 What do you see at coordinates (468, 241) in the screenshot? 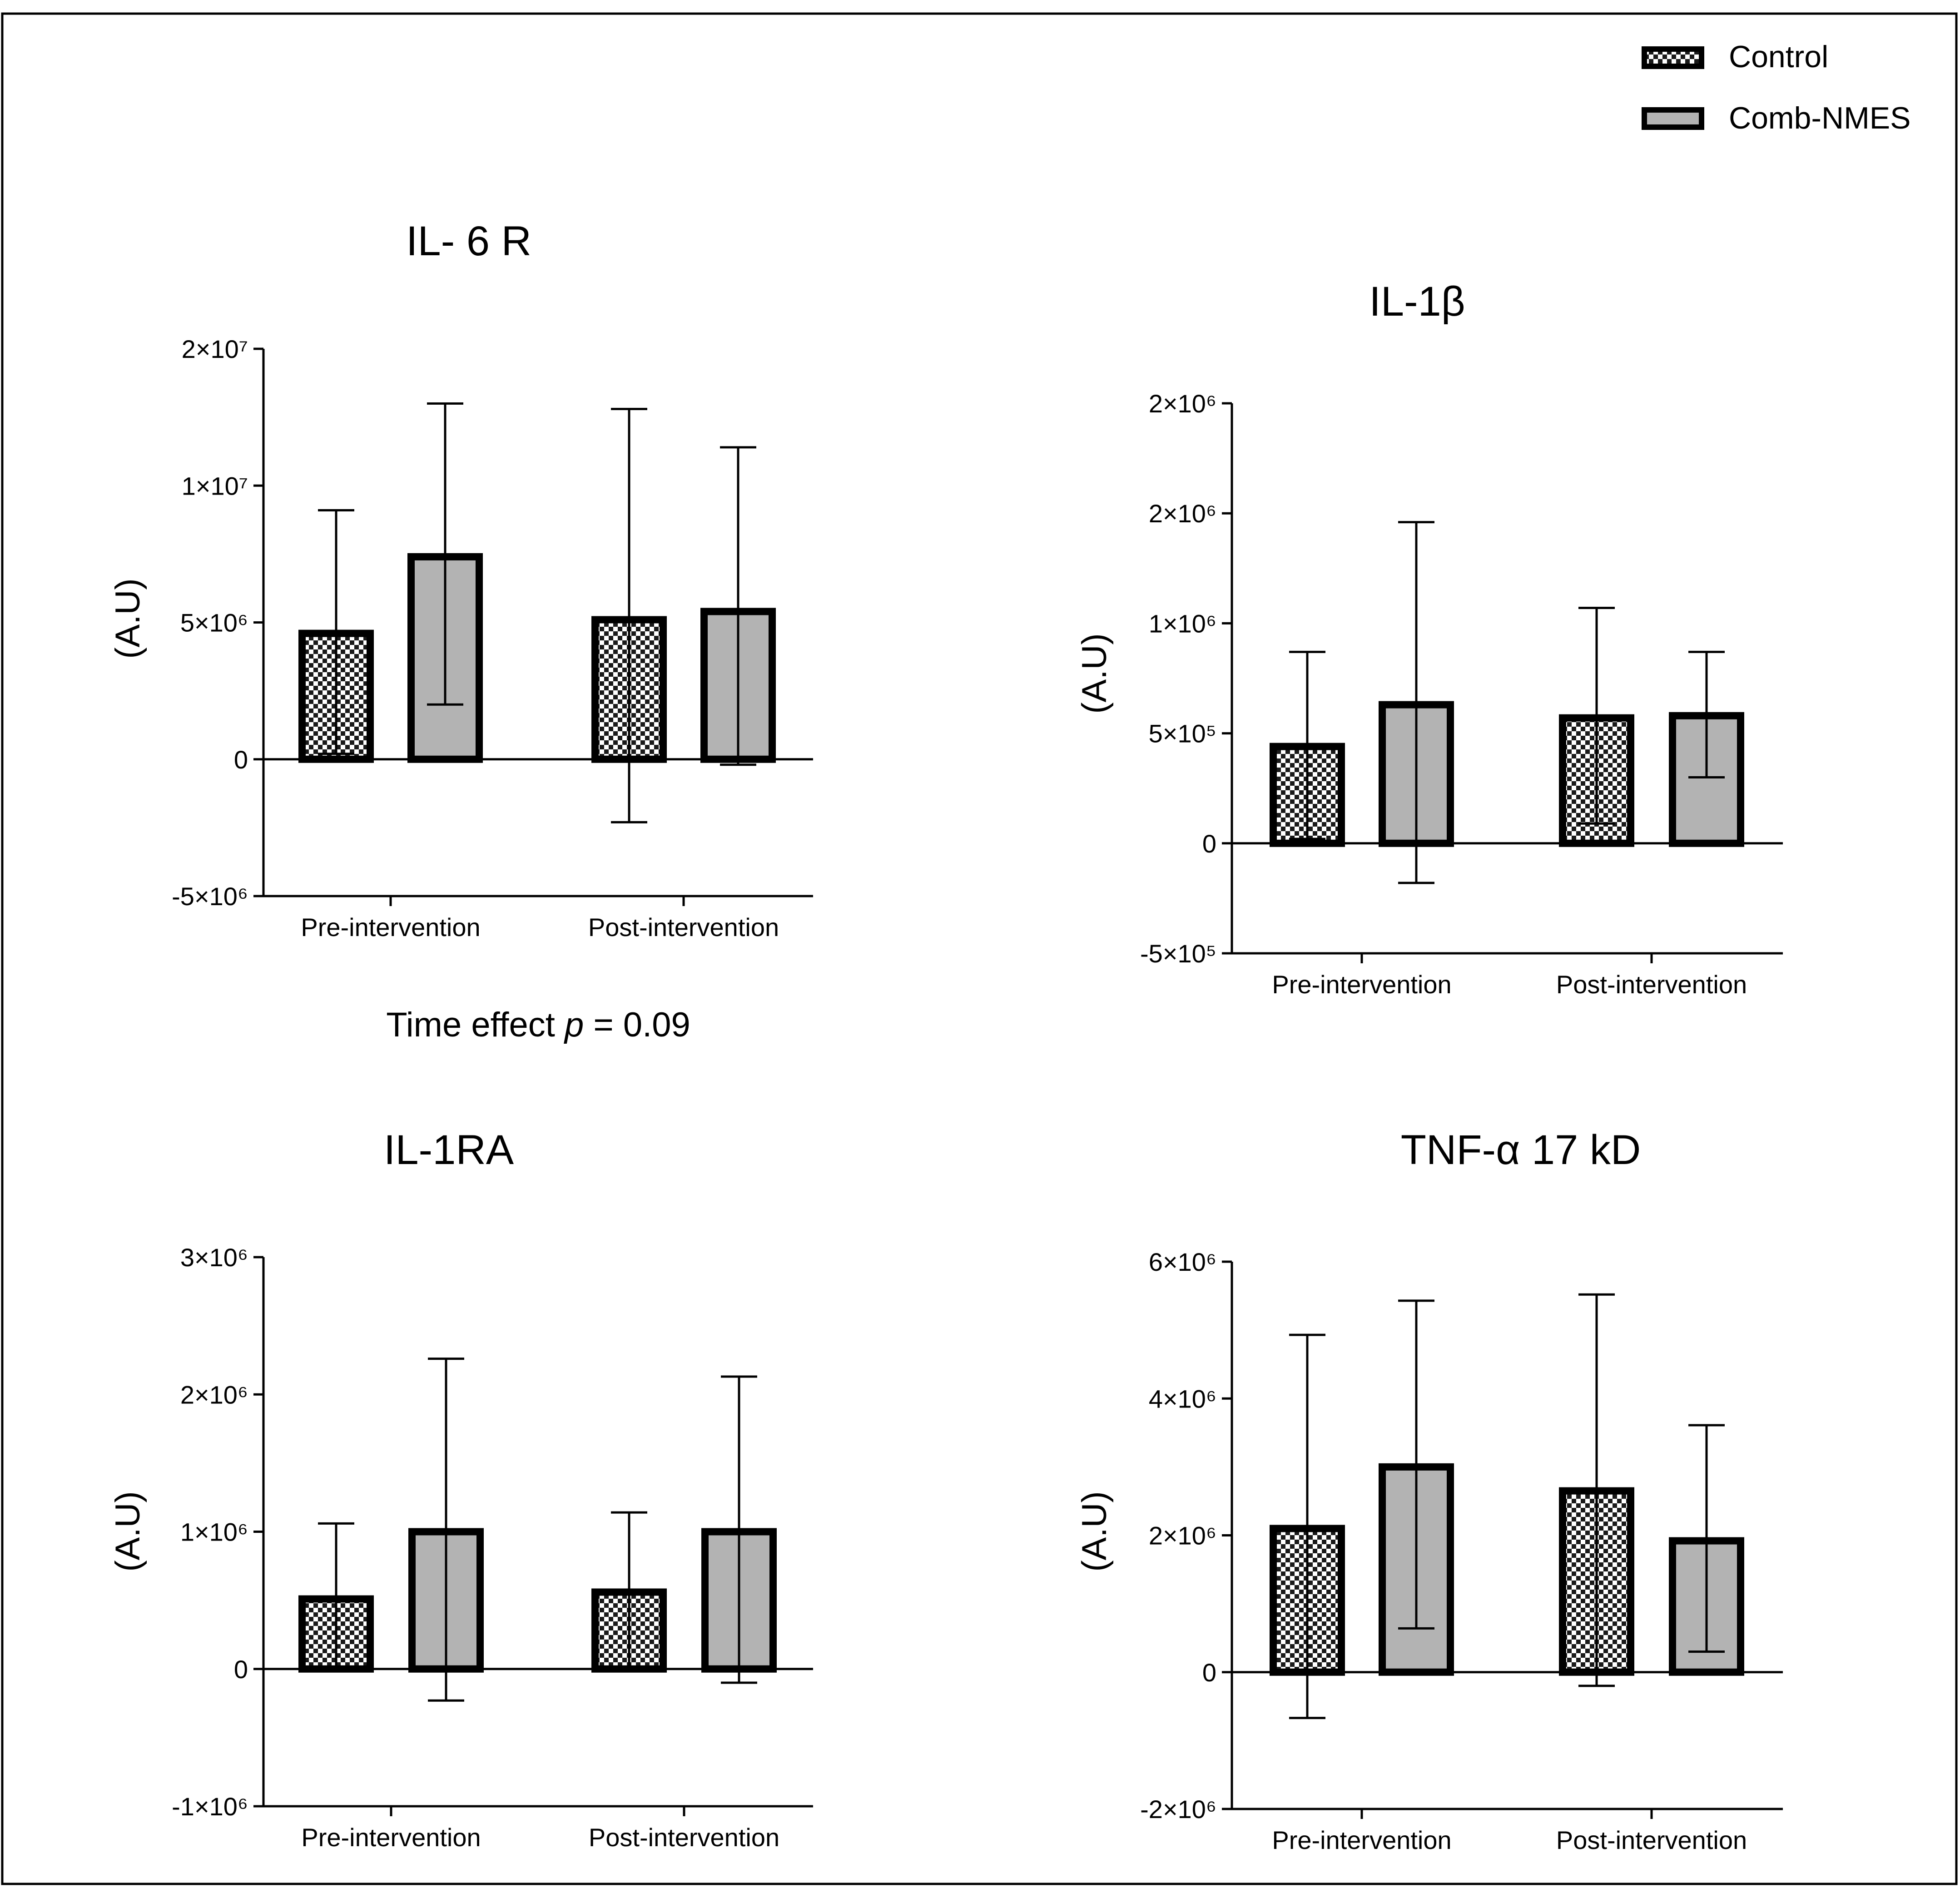
I see `chart-title: IL- 6 R` at bounding box center [468, 241].